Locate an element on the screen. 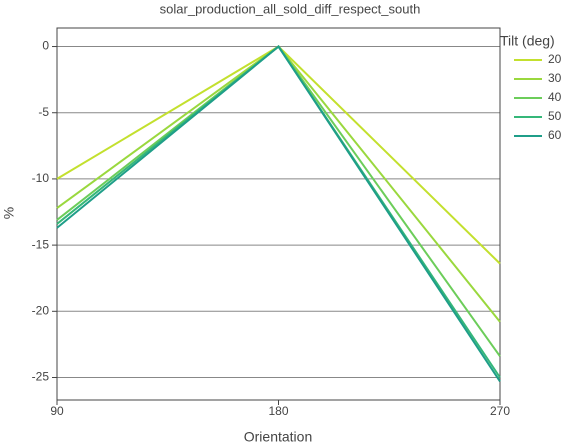 This screenshot has height=447, width=581. legend-label: 20 is located at coordinates (555, 59).